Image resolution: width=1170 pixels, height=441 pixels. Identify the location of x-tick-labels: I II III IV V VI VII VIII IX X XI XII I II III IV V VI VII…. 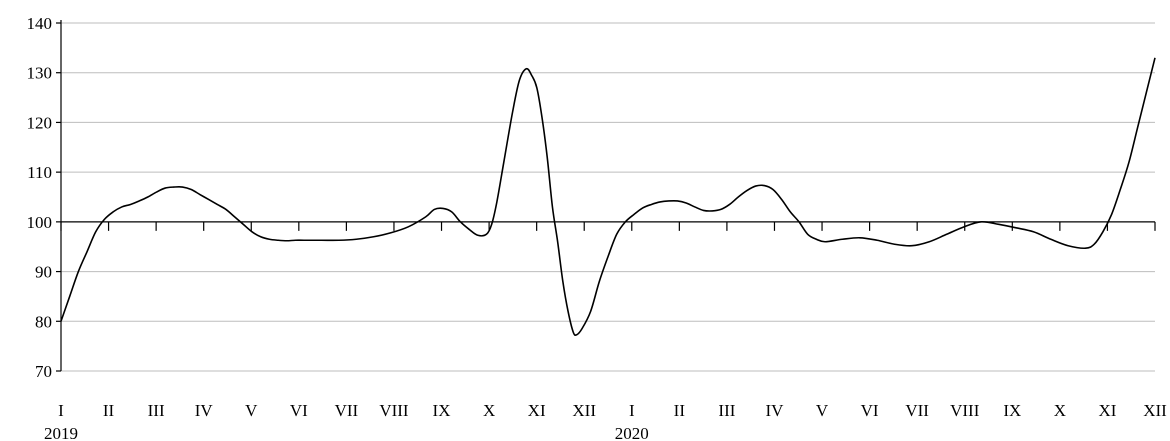
(605, 421).